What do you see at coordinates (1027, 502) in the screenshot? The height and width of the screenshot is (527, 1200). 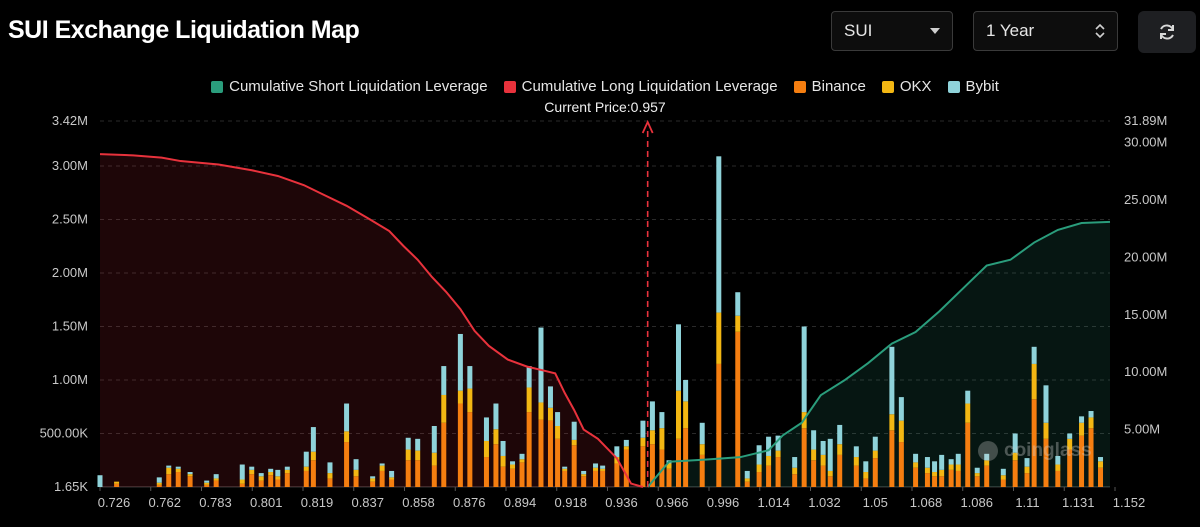 I see `x-tick-label: 1.11` at bounding box center [1027, 502].